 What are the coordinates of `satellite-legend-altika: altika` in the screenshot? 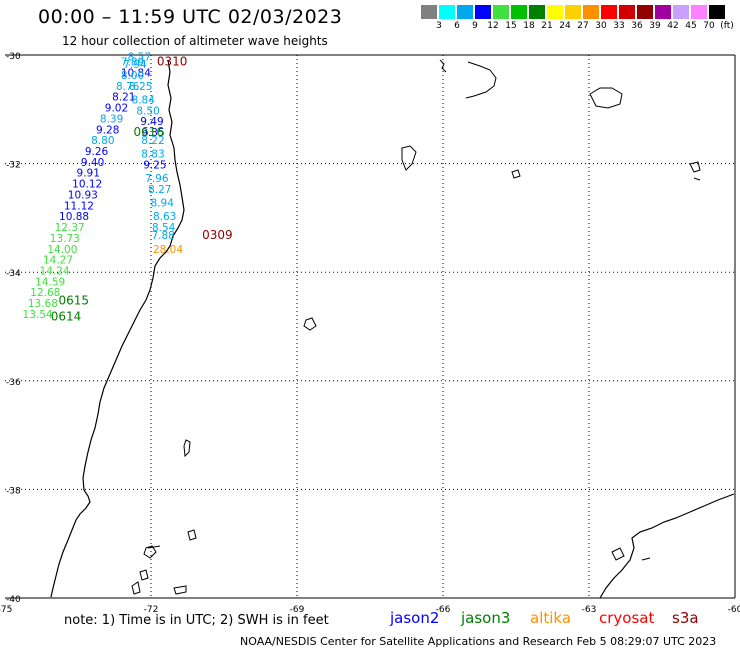 It's located at (551, 618).